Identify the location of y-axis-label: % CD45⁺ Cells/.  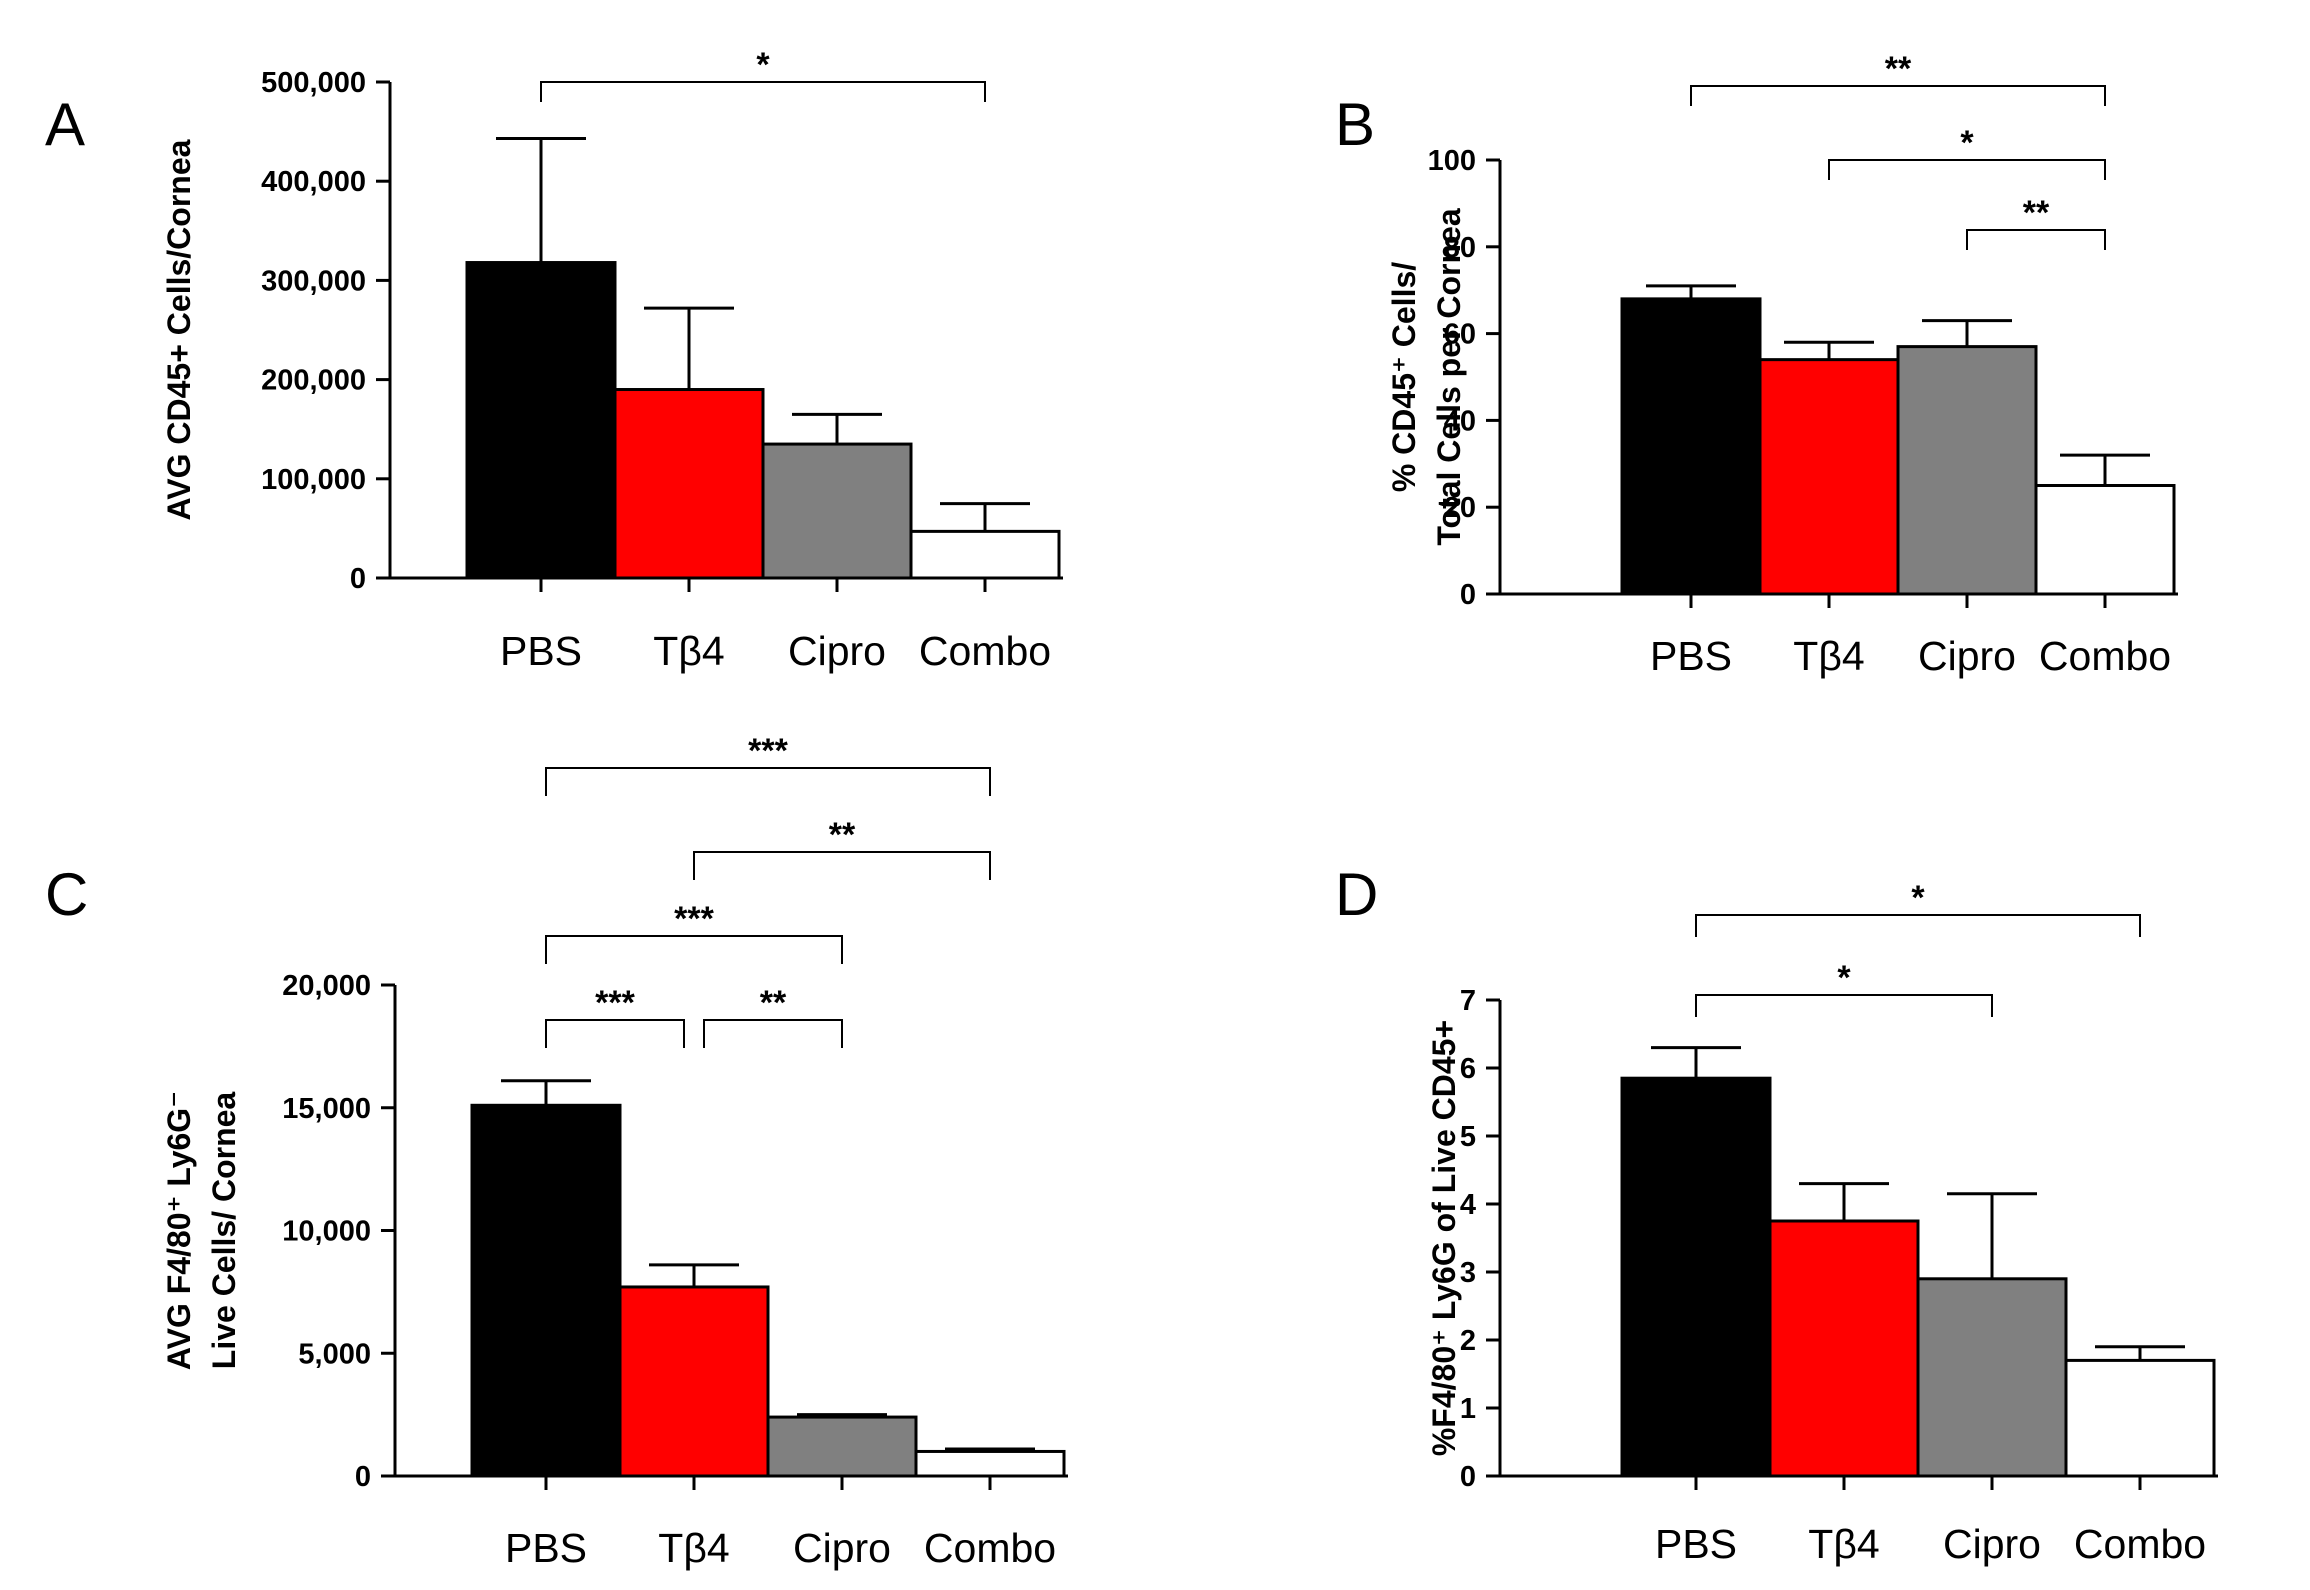
(1404, 377).